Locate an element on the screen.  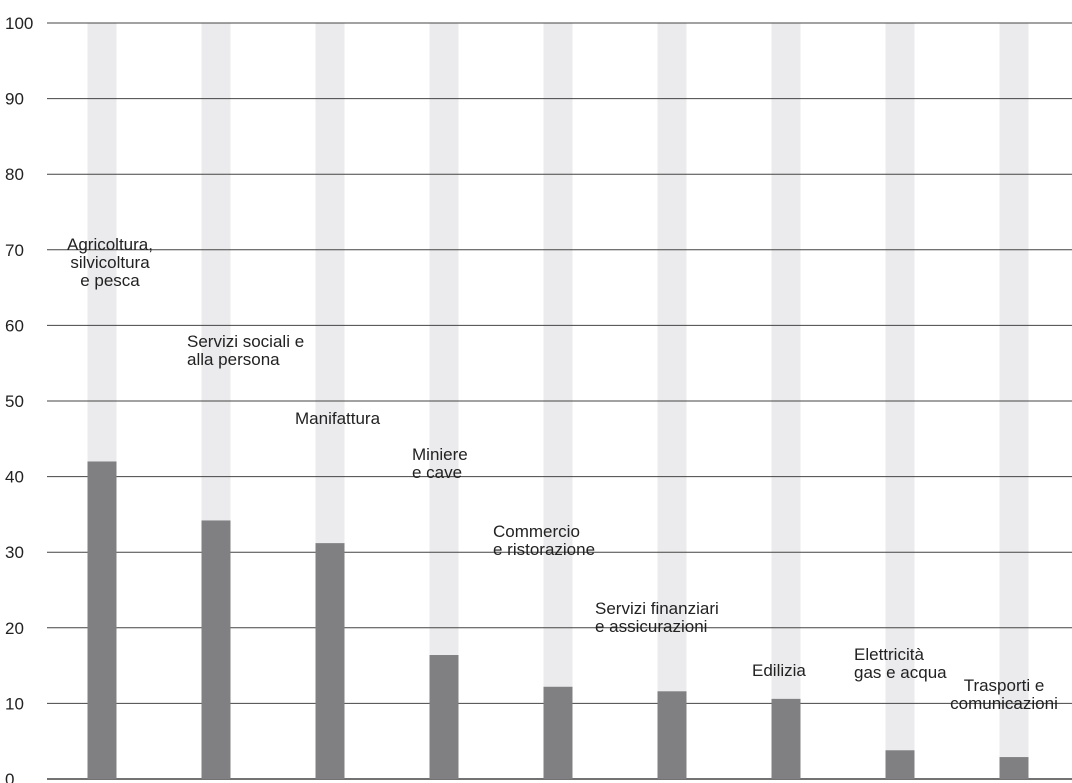
y-tick-label: 90 is located at coordinates (14, 99).